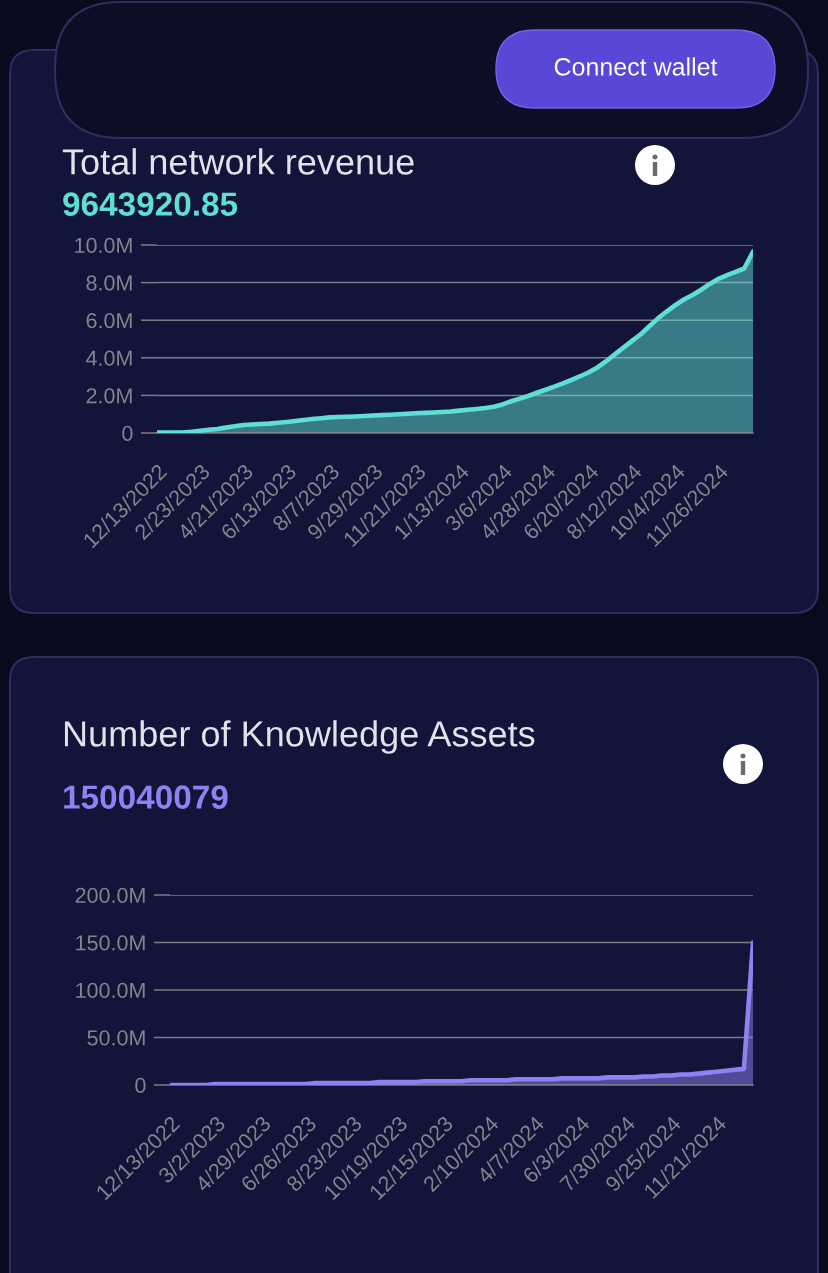  What do you see at coordinates (238, 161) in the screenshot?
I see `chart-title: Total network revenue` at bounding box center [238, 161].